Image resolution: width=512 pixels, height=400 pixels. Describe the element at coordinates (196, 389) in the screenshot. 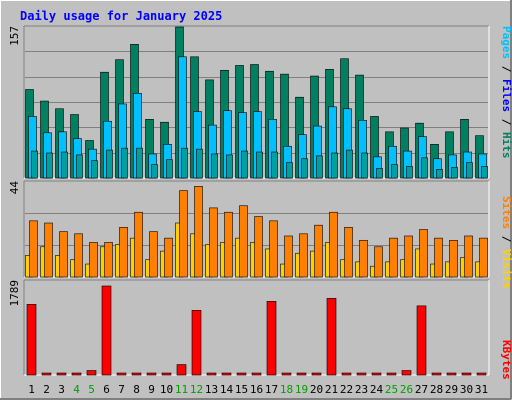

I see `x-day-label: 12` at that location.